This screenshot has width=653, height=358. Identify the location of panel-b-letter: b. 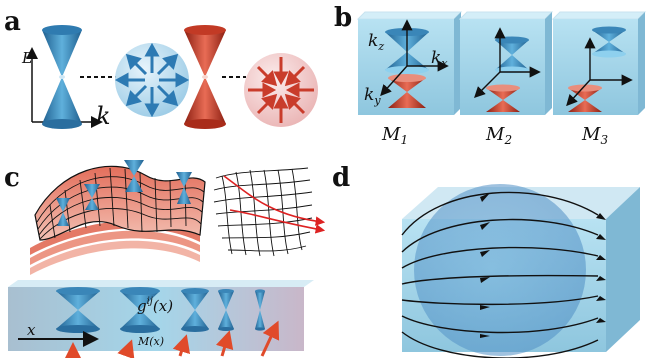
(343, 18).